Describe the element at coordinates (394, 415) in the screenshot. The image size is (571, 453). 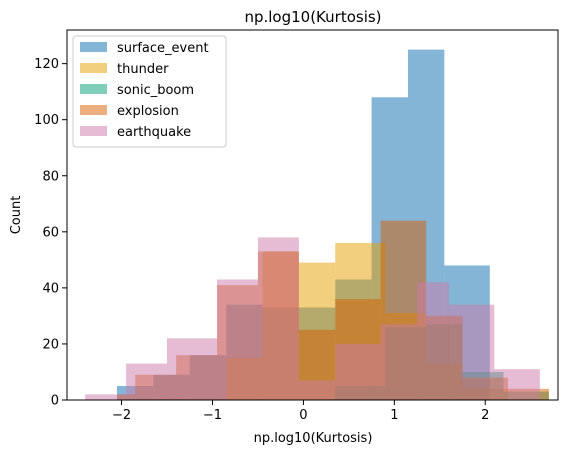
I see `x-tick-label-3: 1` at that location.